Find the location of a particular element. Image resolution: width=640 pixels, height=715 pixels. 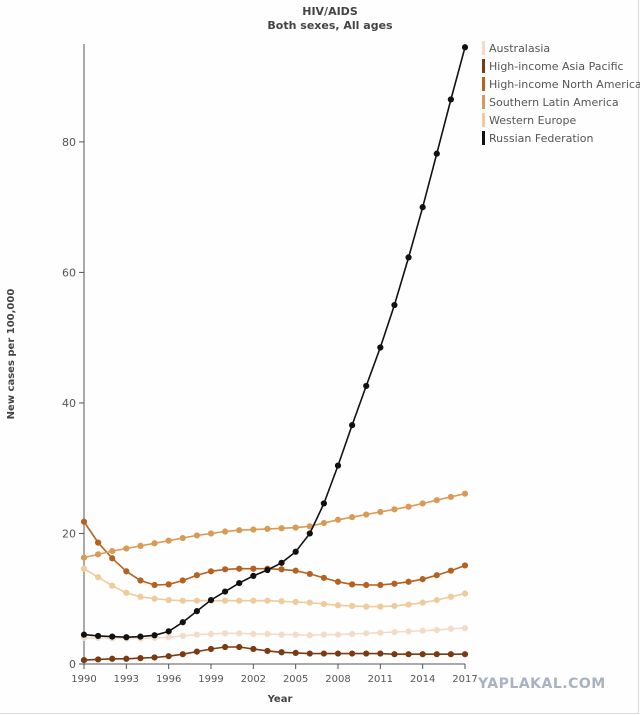

legend-item: Western Europe is located at coordinates (529, 120).